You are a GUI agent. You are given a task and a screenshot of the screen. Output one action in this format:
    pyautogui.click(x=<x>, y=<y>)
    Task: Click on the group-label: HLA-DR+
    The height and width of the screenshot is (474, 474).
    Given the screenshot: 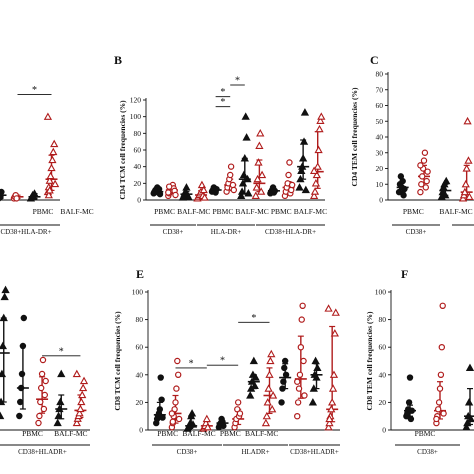 What is the action you would take?
    pyautogui.click(x=226, y=232)
    